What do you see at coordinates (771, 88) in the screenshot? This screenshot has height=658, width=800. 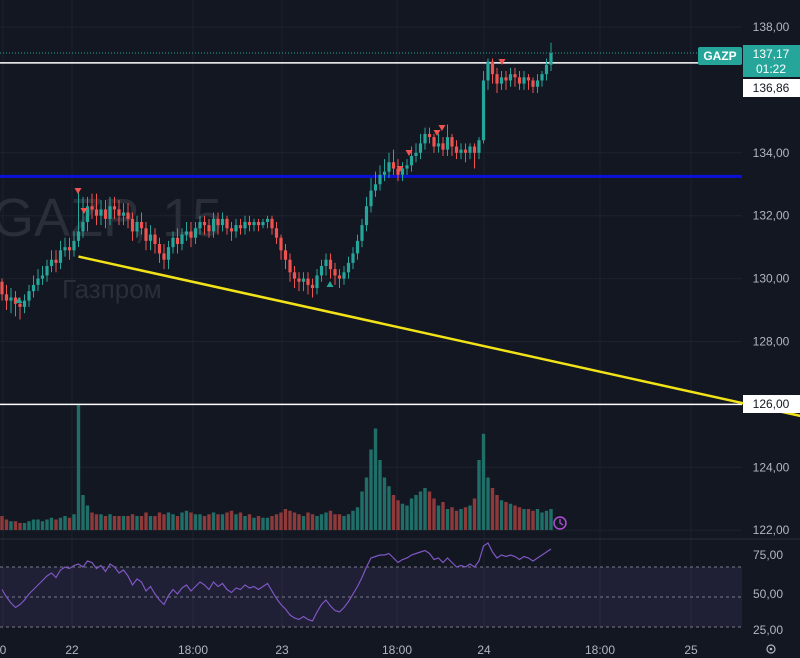 I see `level-price-upper: 136,86` at bounding box center [771, 88].